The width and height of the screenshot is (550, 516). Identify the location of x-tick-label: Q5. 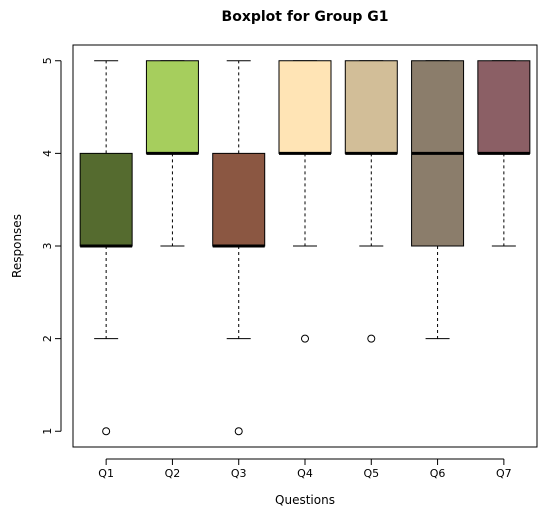
(371, 473).